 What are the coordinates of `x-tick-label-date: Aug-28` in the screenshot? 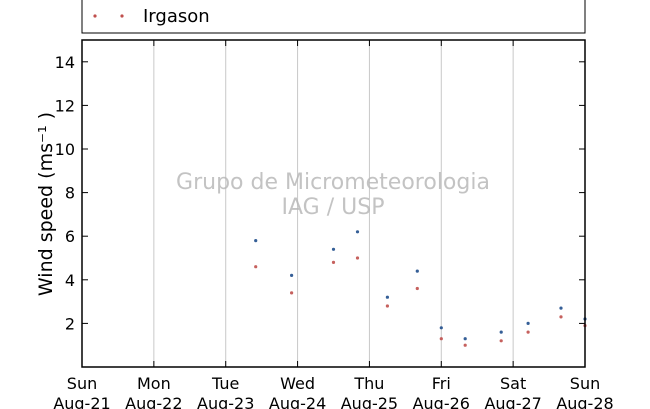 It's located at (584, 401).